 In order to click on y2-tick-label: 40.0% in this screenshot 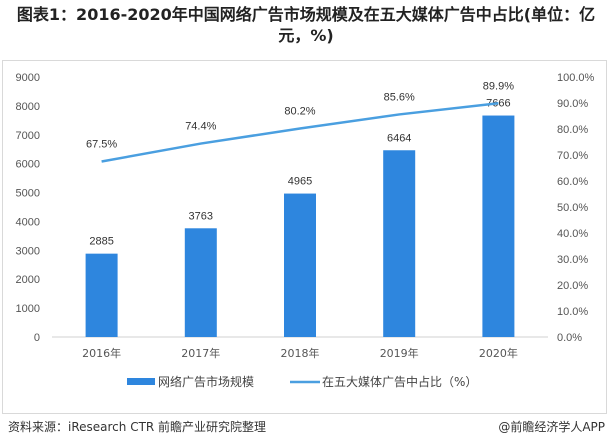, I will do `click(572, 234)`.